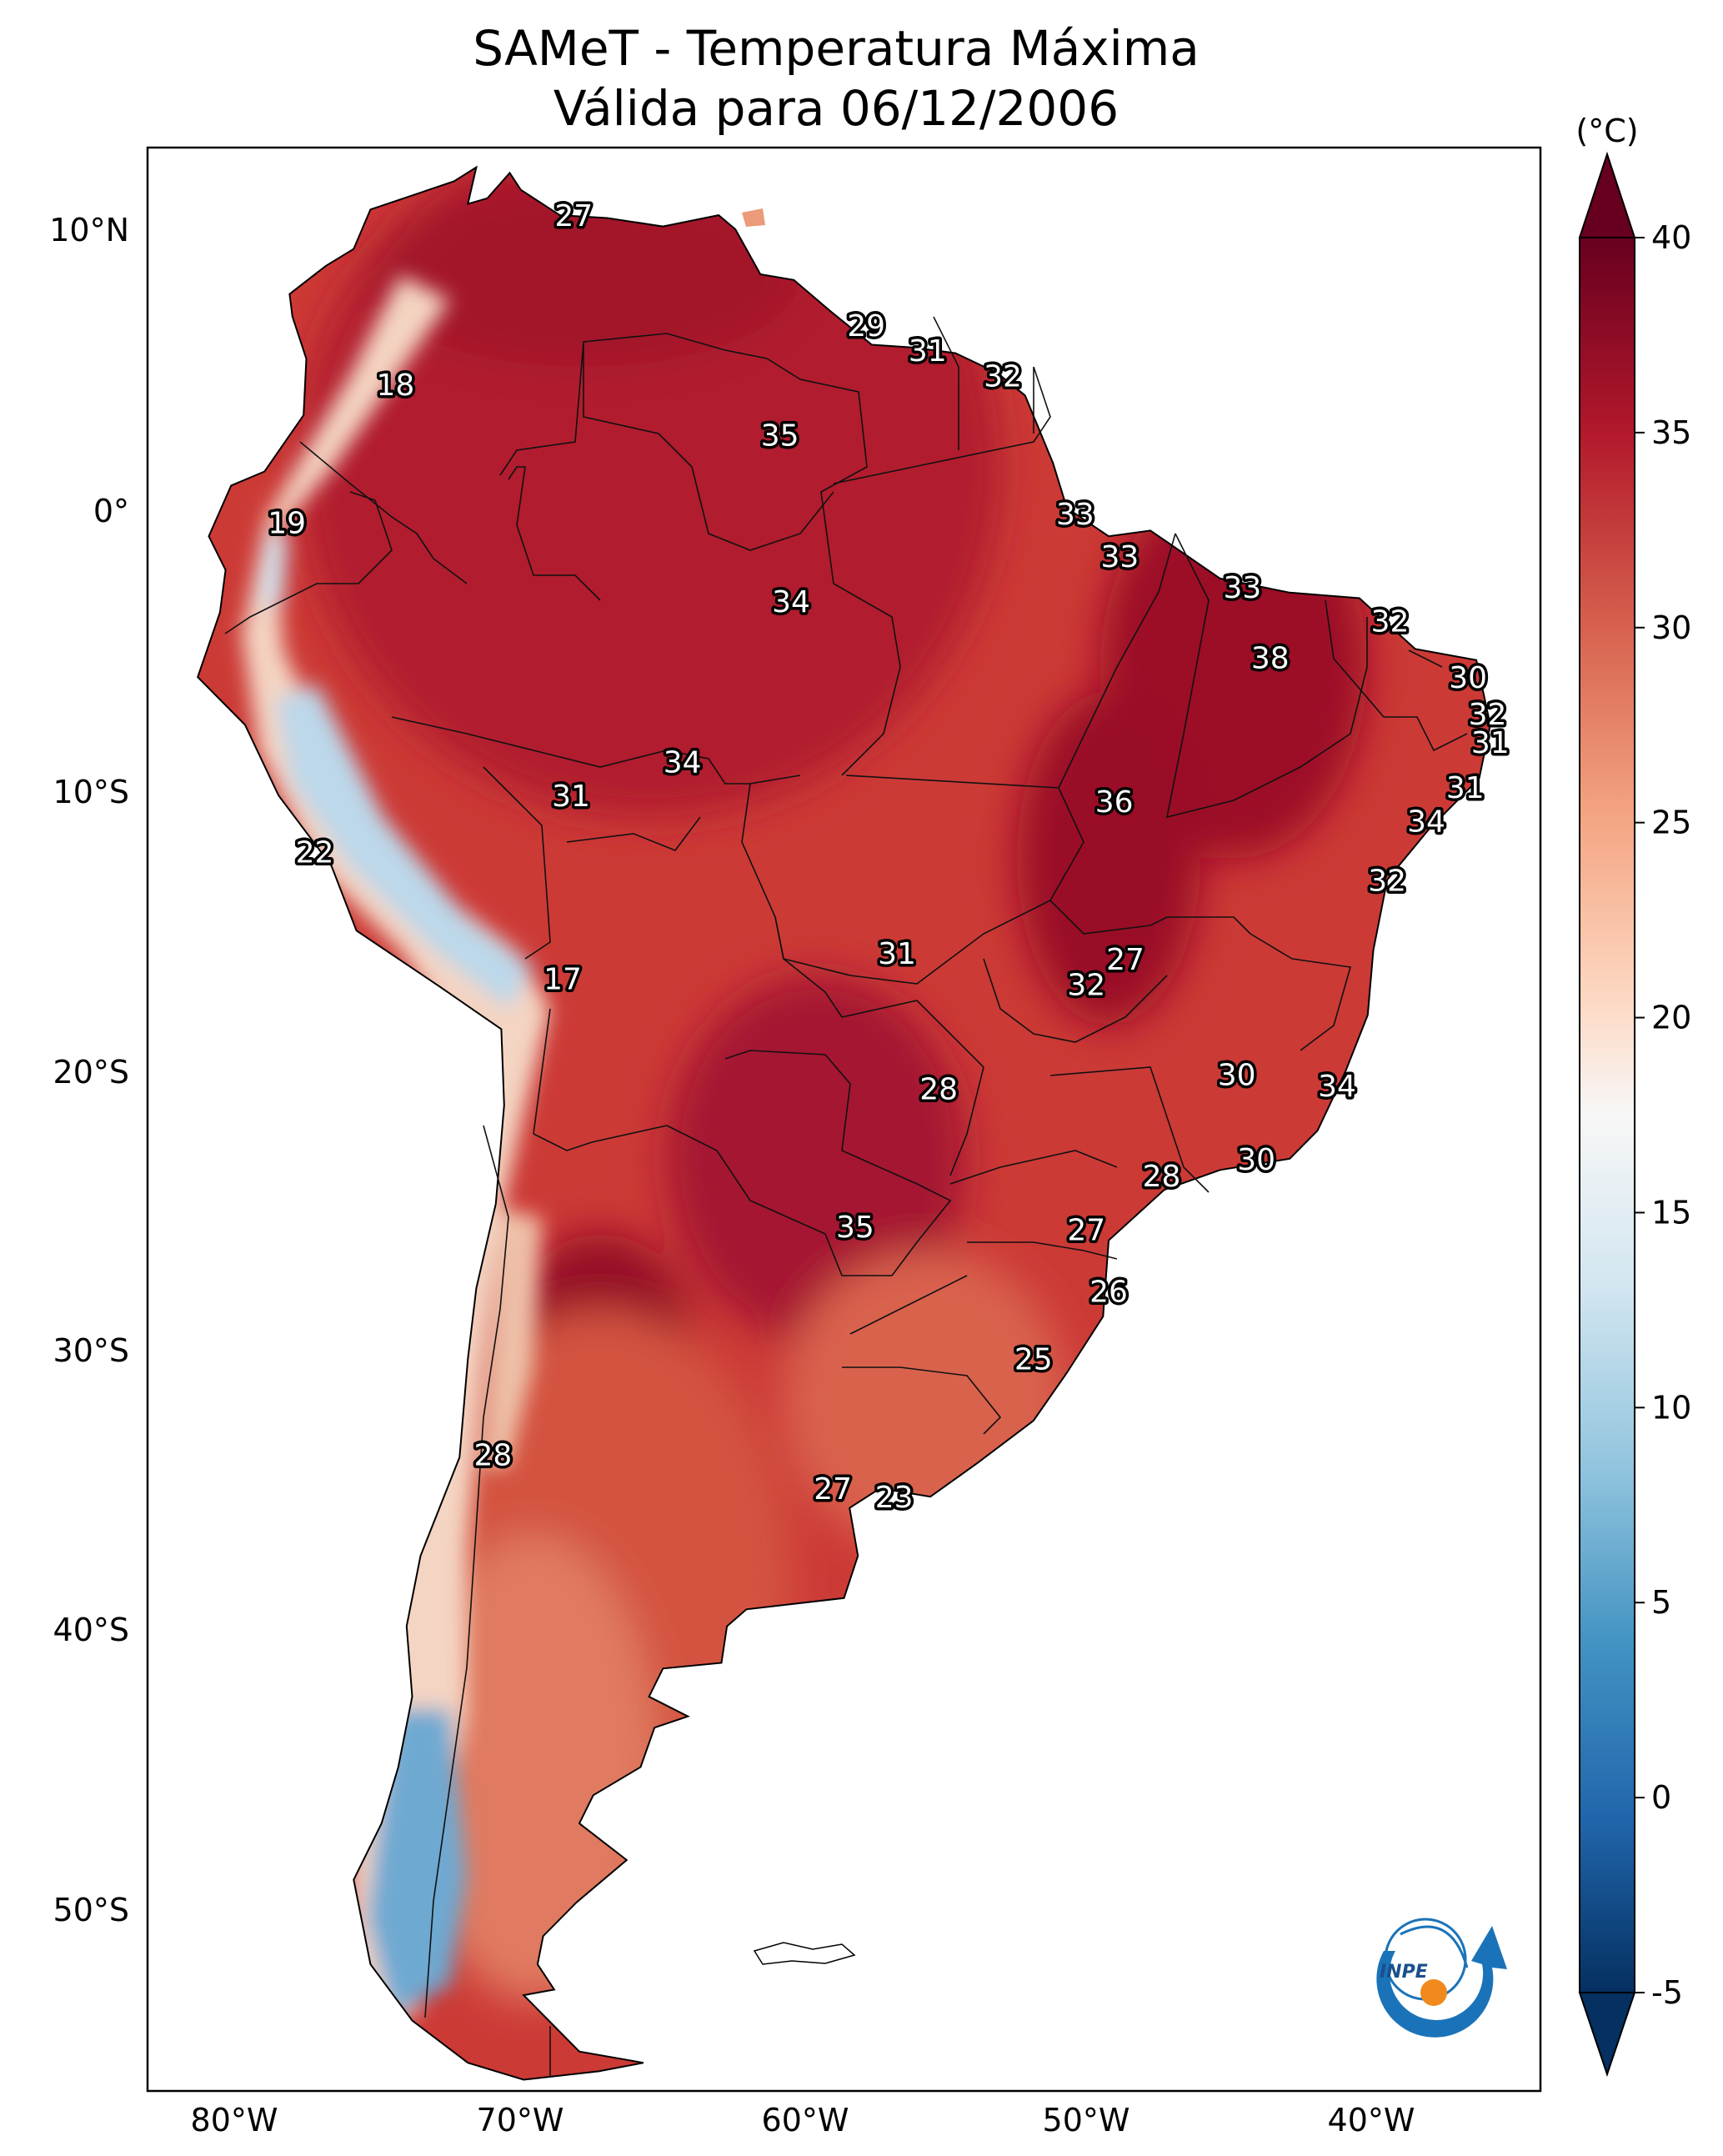 This screenshot has height=2156, width=1723. I want to click on title-line-1: SAMeT - Temperatura Máxima, so click(837, 49).